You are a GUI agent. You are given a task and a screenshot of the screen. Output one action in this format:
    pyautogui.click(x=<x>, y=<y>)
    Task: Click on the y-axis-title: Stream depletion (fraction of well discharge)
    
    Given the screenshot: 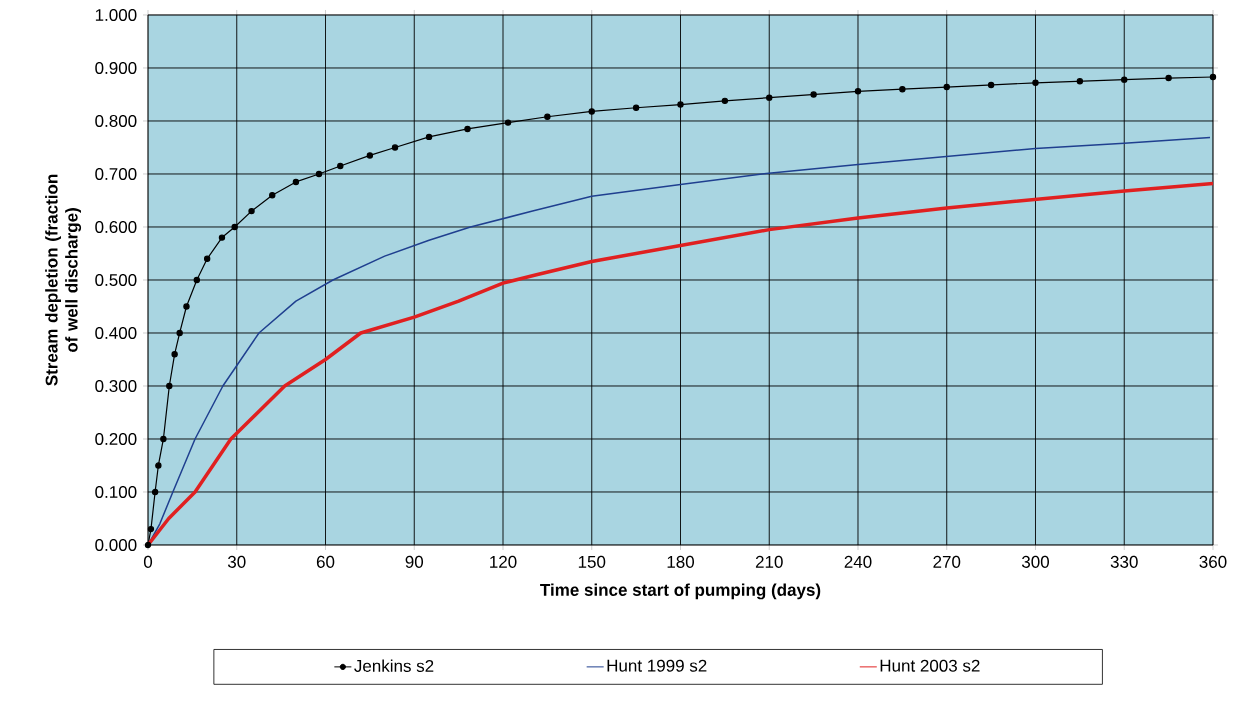 What is the action you would take?
    pyautogui.click(x=63, y=280)
    